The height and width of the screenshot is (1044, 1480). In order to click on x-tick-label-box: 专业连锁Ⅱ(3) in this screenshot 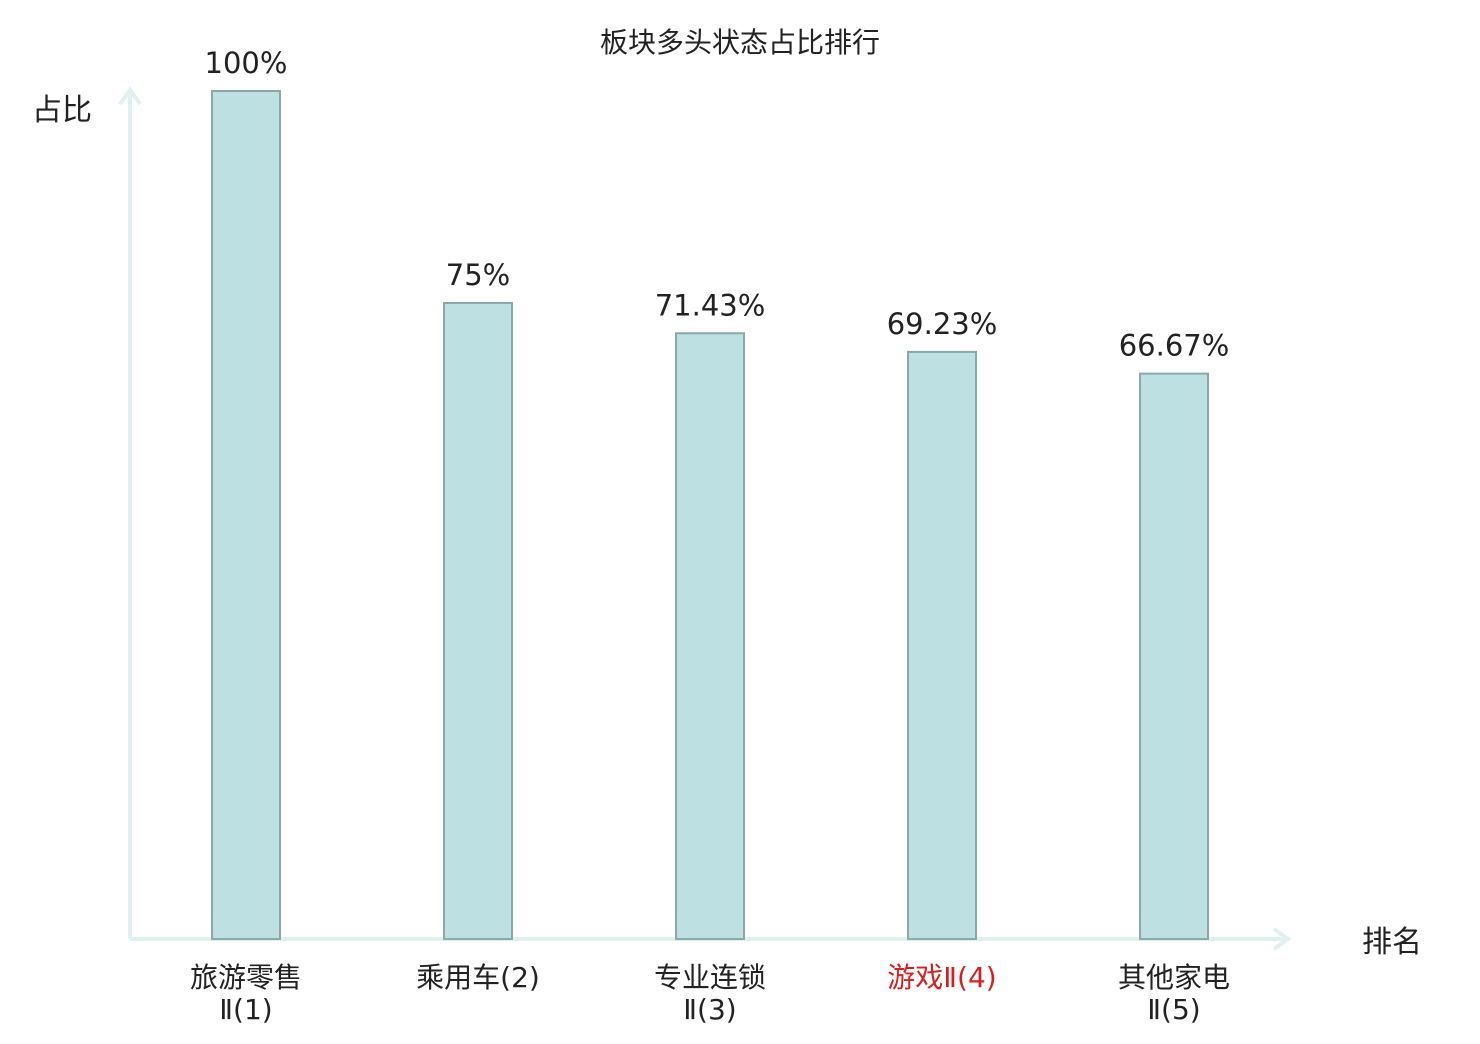, I will do `click(709, 994)`.